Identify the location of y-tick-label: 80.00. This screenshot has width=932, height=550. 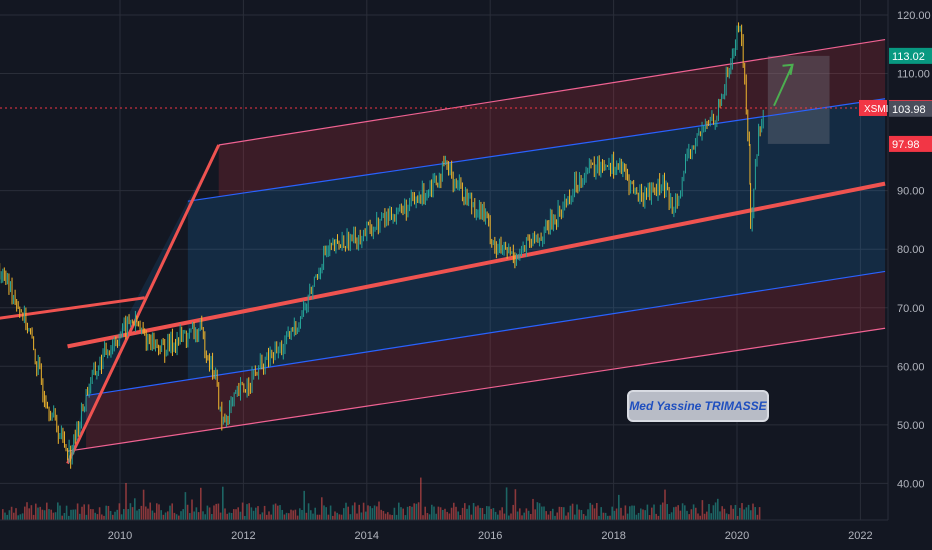
(911, 250).